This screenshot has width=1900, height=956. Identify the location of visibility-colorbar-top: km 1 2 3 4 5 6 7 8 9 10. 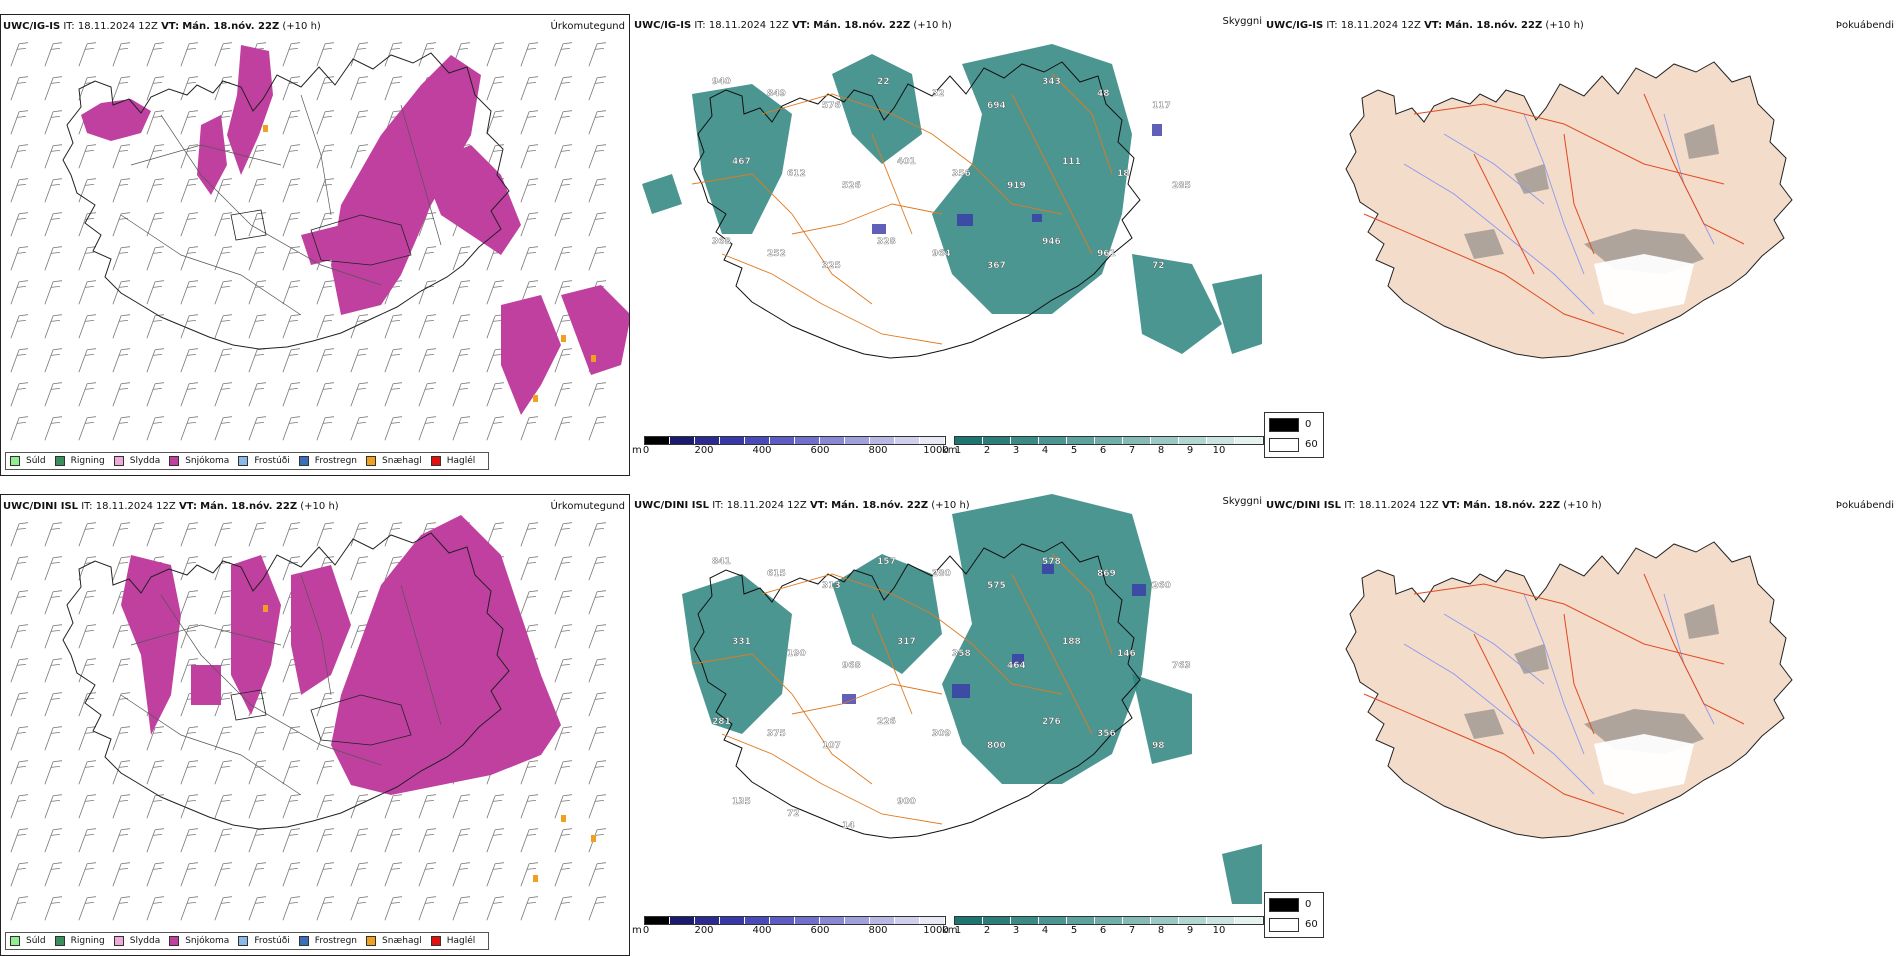
(1103, 448).